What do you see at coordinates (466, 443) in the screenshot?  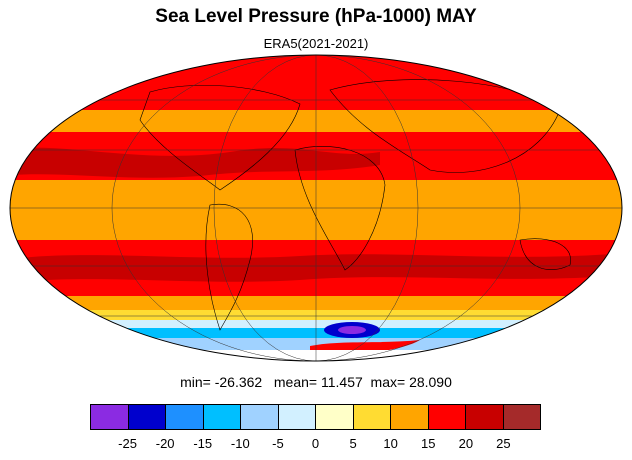 I see `colorbar-tick-label: 20` at bounding box center [466, 443].